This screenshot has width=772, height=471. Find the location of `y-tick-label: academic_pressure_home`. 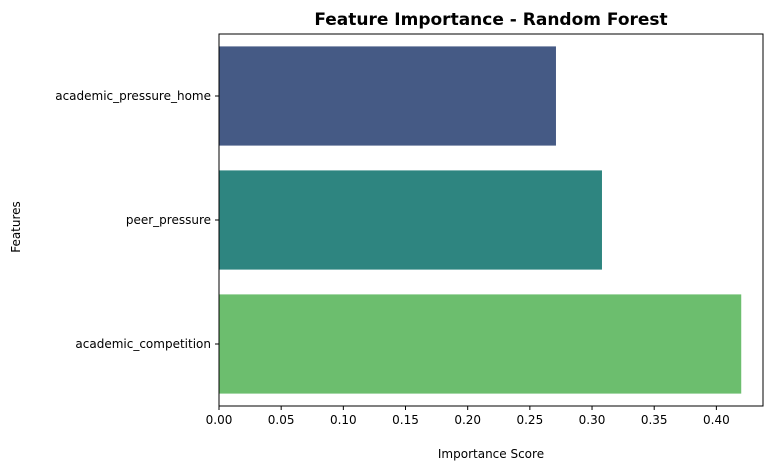

y-tick-label: academic_pressure_home is located at coordinates (133, 96).